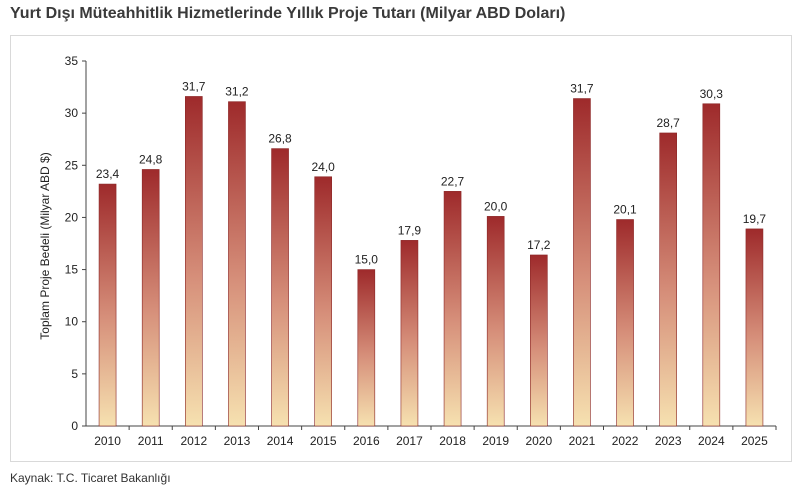 This screenshot has height=495, width=800. What do you see at coordinates (237, 92) in the screenshot?
I see `data-label-2013: 31,2` at bounding box center [237, 92].